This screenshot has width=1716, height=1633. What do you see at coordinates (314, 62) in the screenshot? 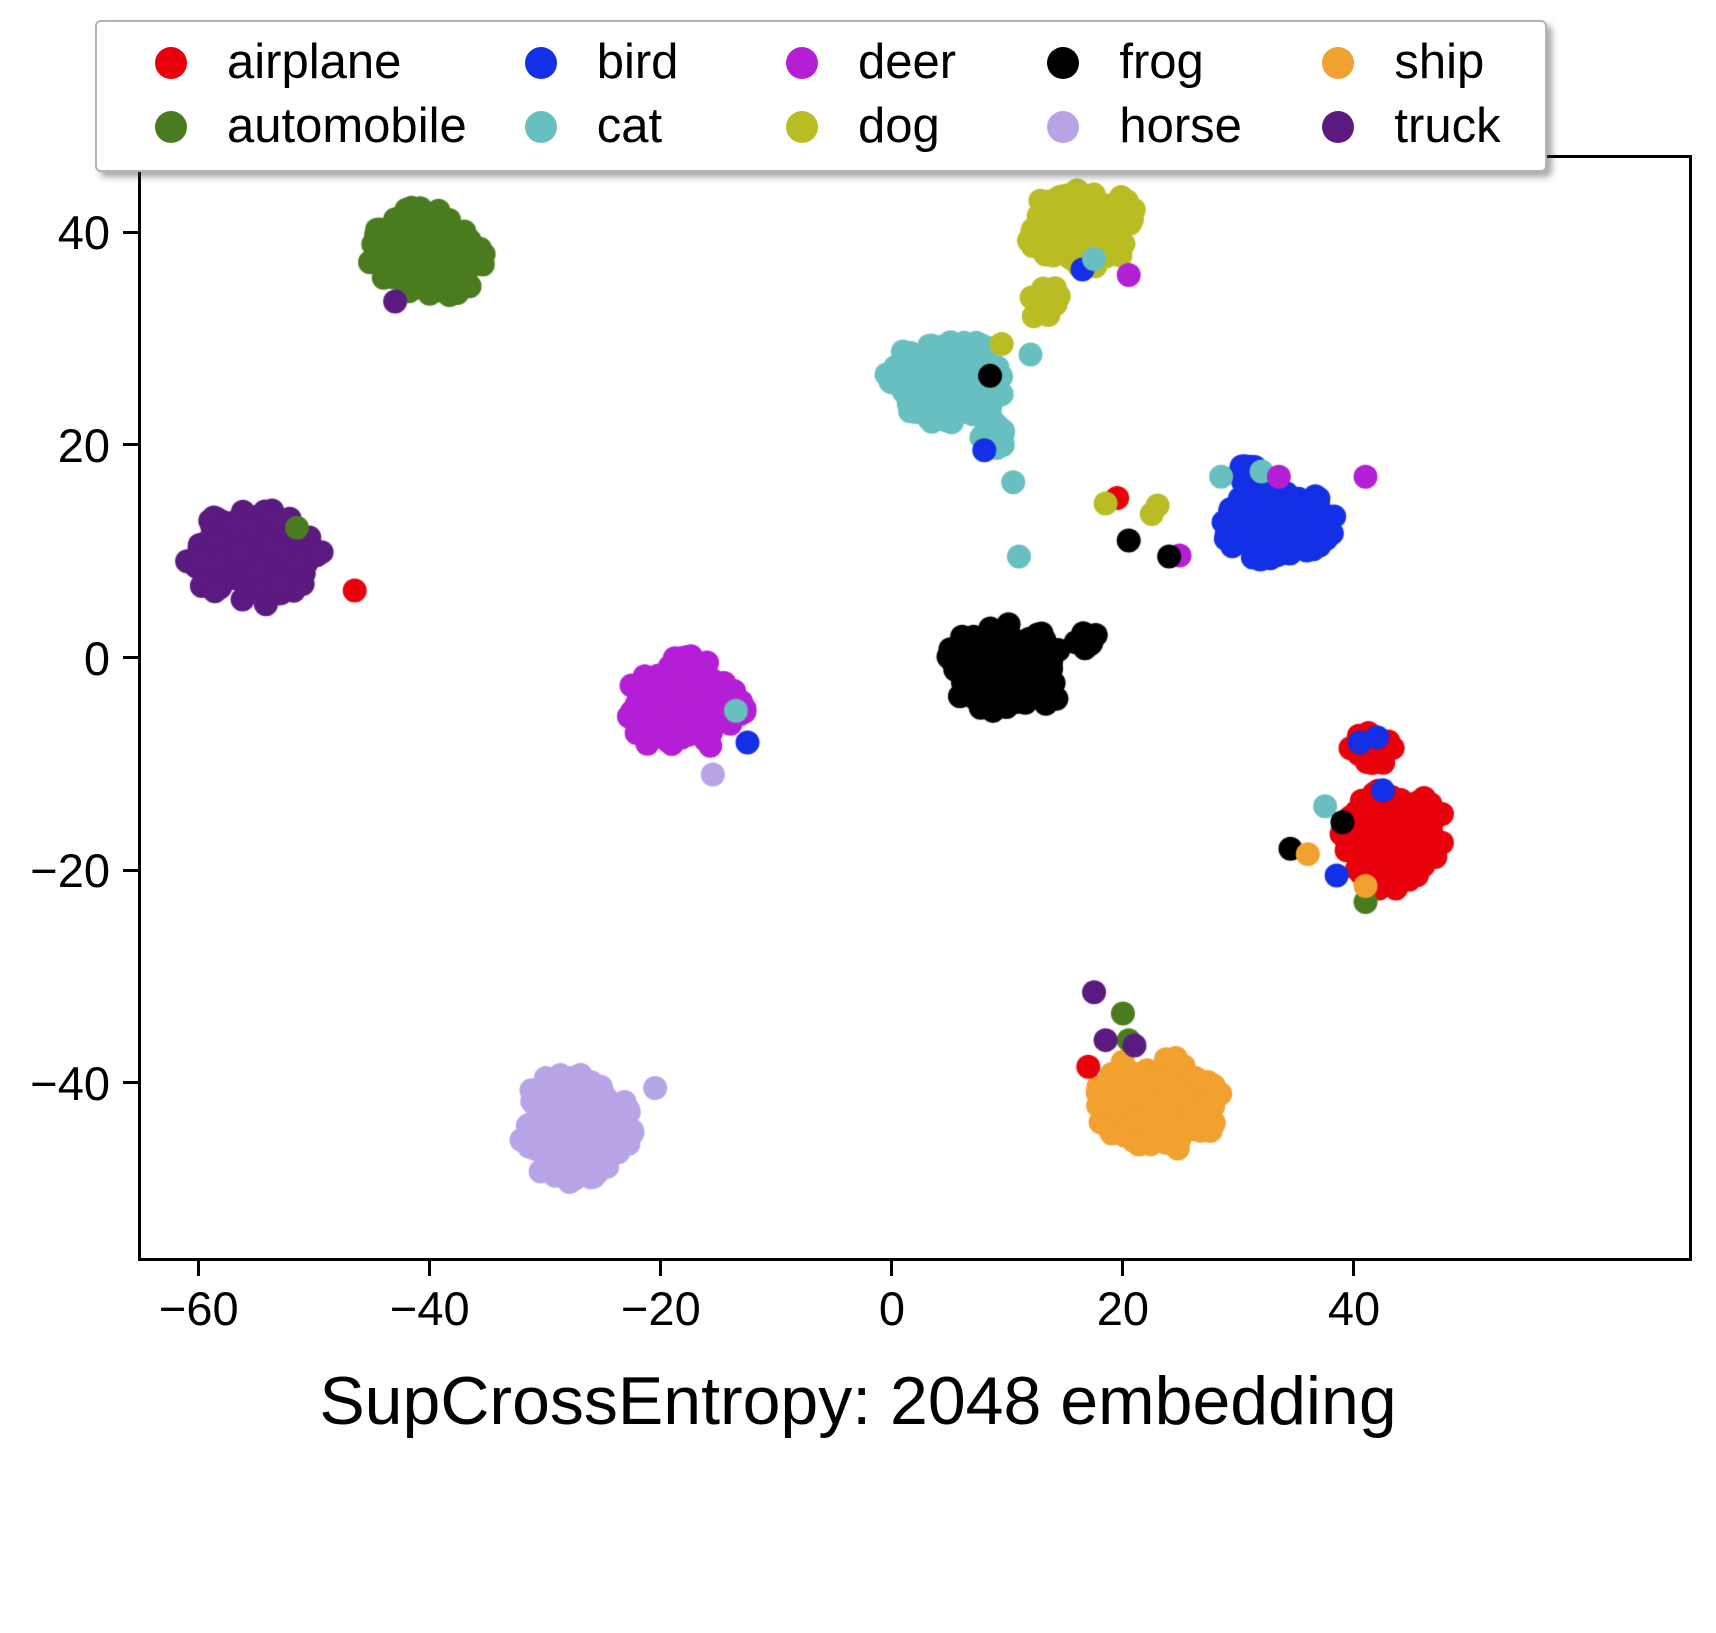
I see `legend-label: airplane` at bounding box center [314, 62].